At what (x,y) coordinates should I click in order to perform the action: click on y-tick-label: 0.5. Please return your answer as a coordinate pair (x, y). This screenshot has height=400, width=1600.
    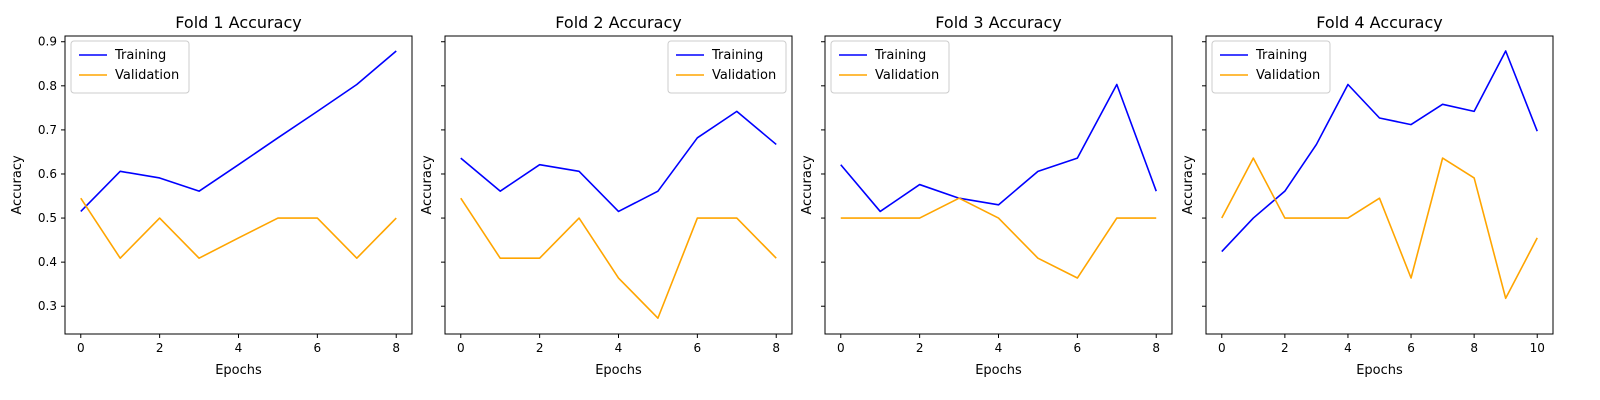
    Looking at the image, I should click on (47, 218).